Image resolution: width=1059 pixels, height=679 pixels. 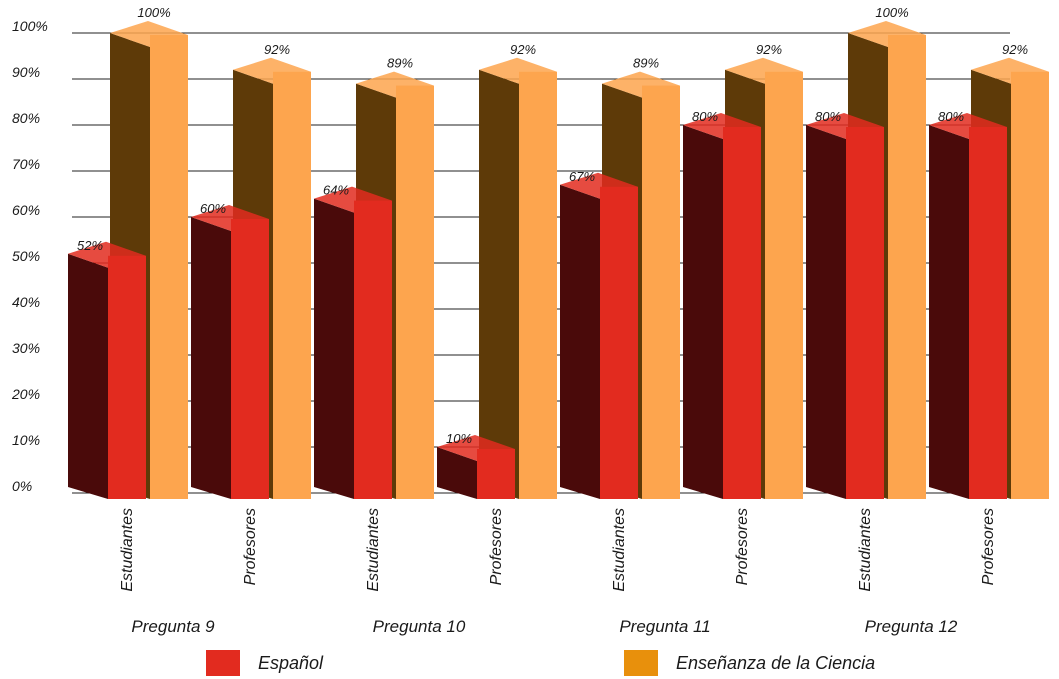 I want to click on legend-item-espanol: Español, so click(x=264, y=663).